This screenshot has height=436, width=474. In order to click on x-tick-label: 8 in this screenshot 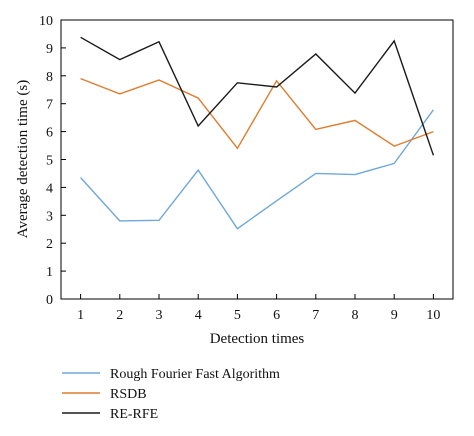, I will do `click(355, 315)`.